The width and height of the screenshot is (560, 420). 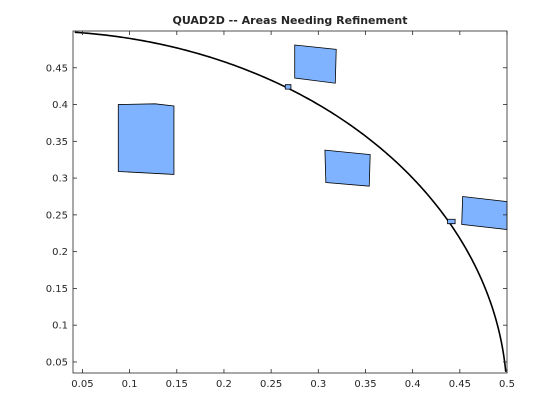 I want to click on y-tick-label: 0.35, so click(x=57, y=142).